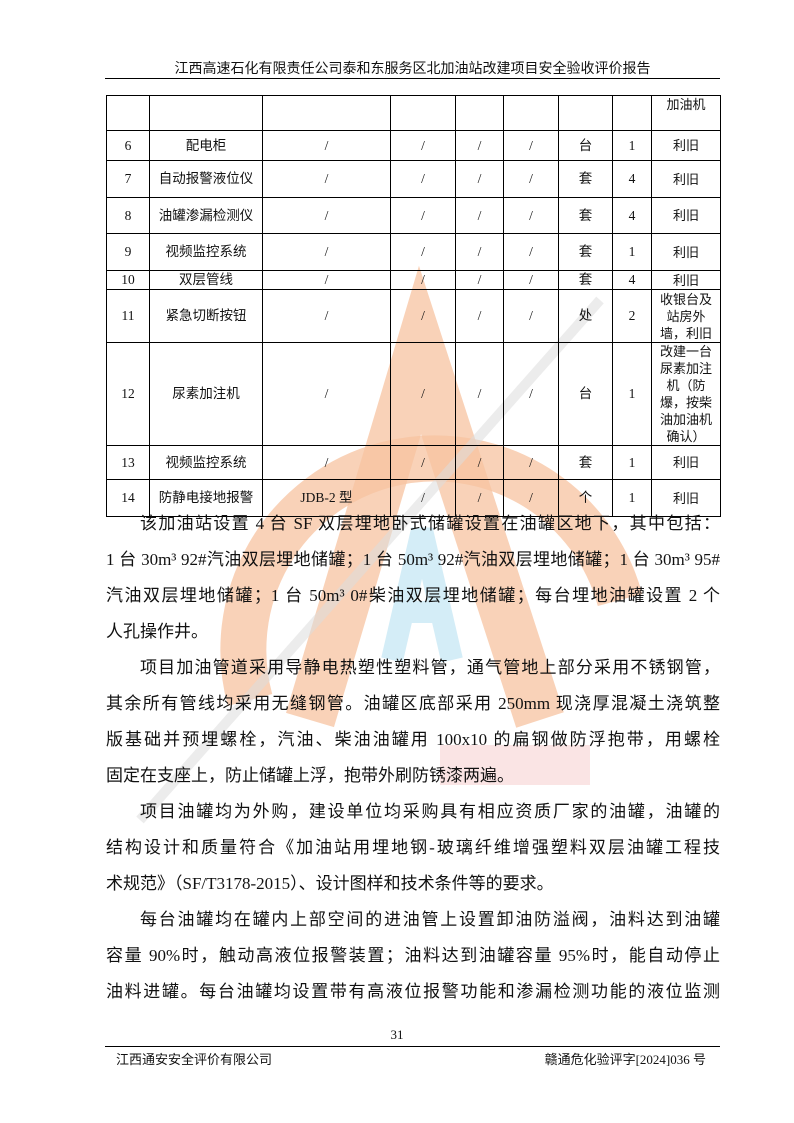  I want to click on table-row: 14 防静电接地报警 JDB-2 型 / / / 个 1 利旧, so click(413, 498).